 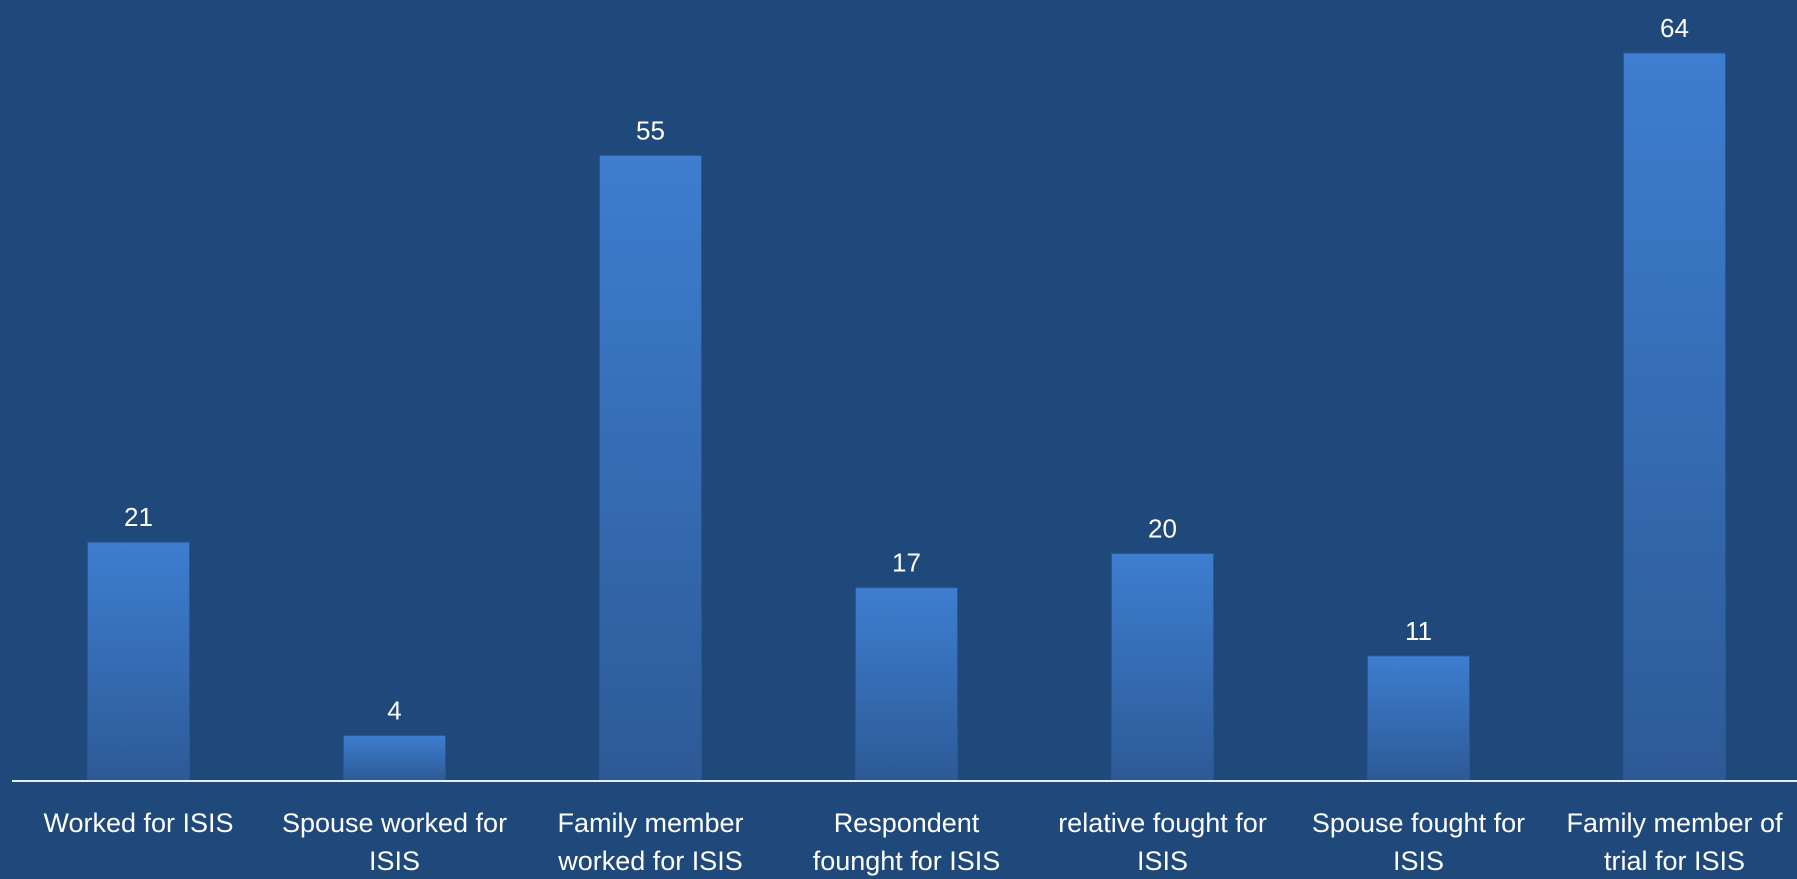 I want to click on category-label-0: Worked for ISIS, so click(x=138, y=823).